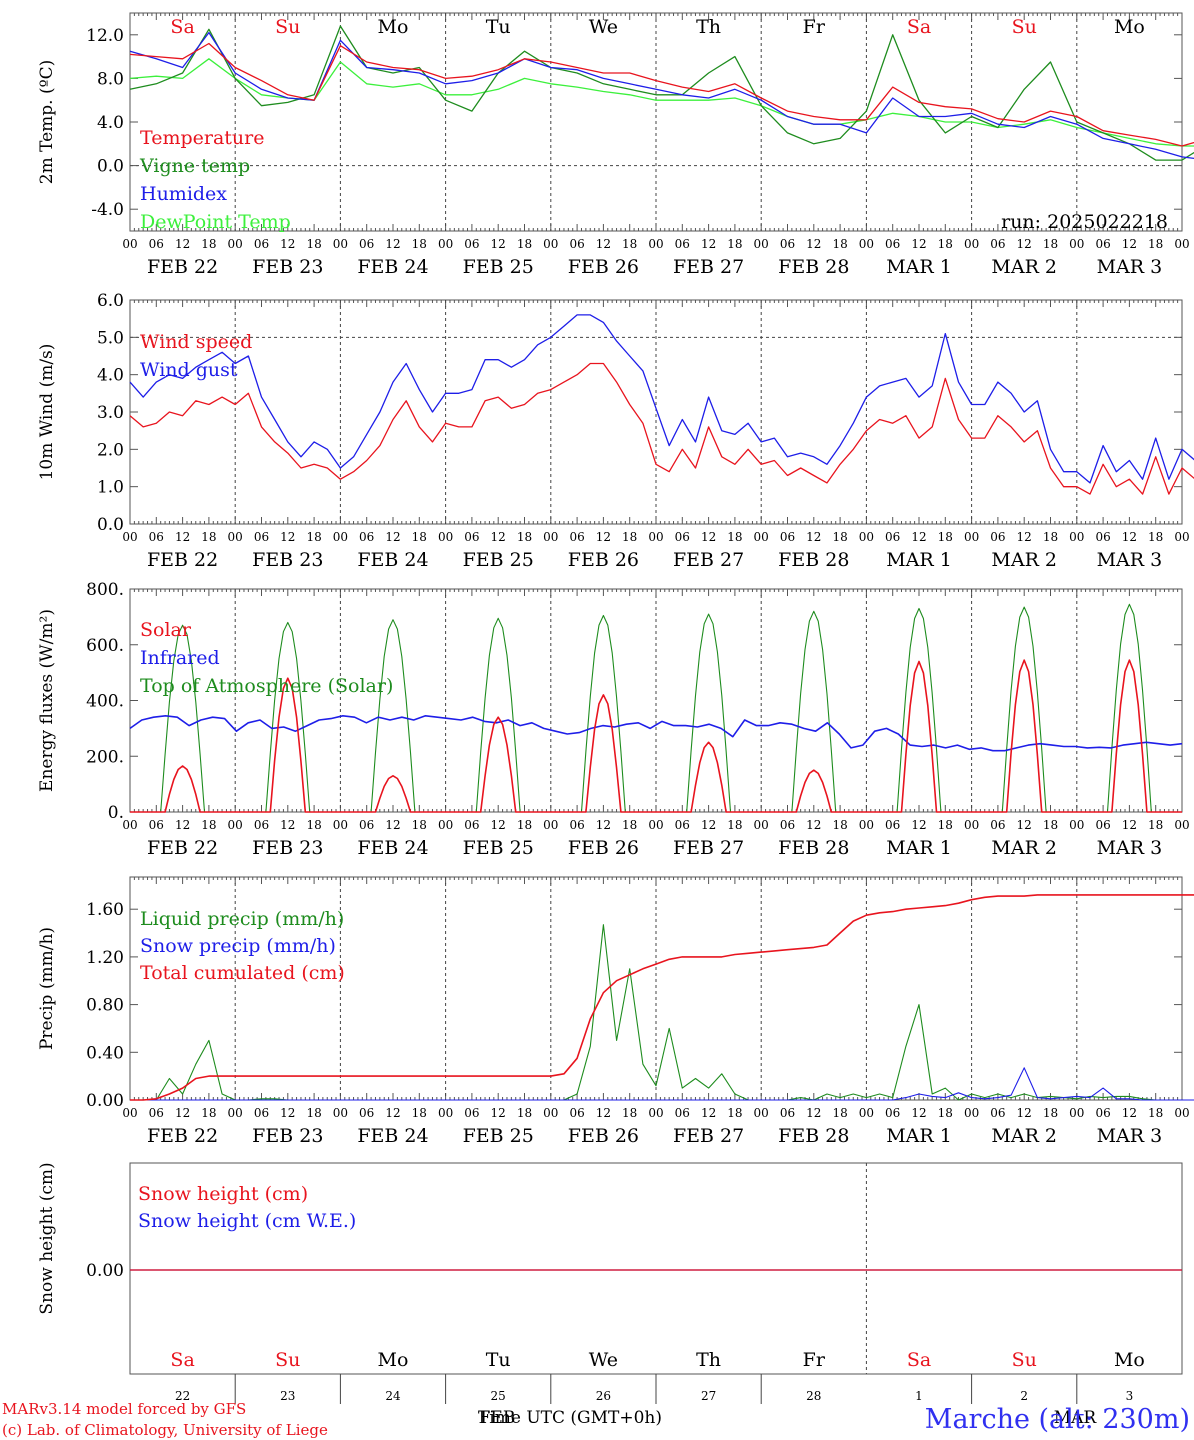 This screenshot has height=1440, width=1194. What do you see at coordinates (661, 399) in the screenshot?
I see `series-line` at bounding box center [661, 399].